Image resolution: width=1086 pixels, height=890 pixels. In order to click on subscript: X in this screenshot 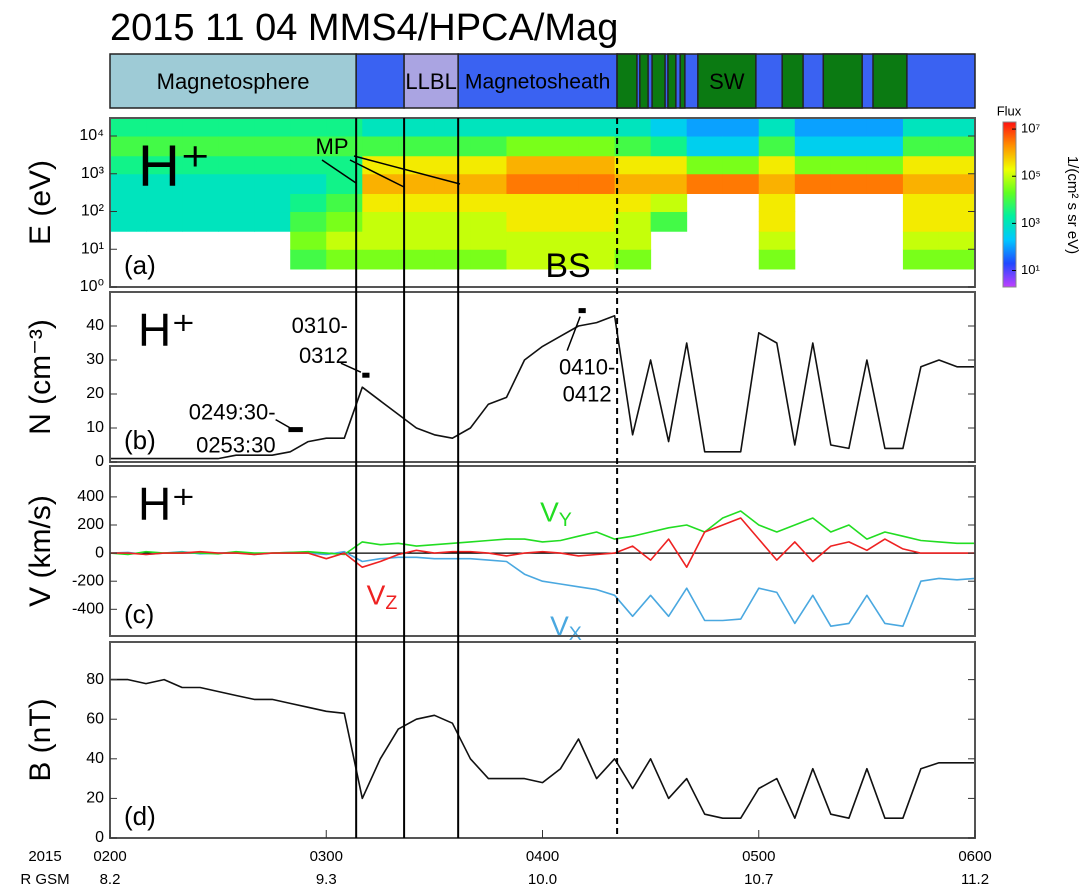, I will do `click(575, 634)`.